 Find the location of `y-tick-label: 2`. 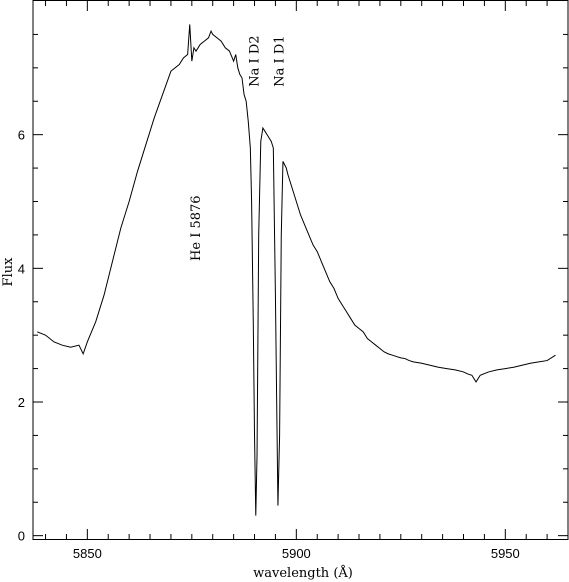

y-tick-label: 2 is located at coordinates (21, 402).